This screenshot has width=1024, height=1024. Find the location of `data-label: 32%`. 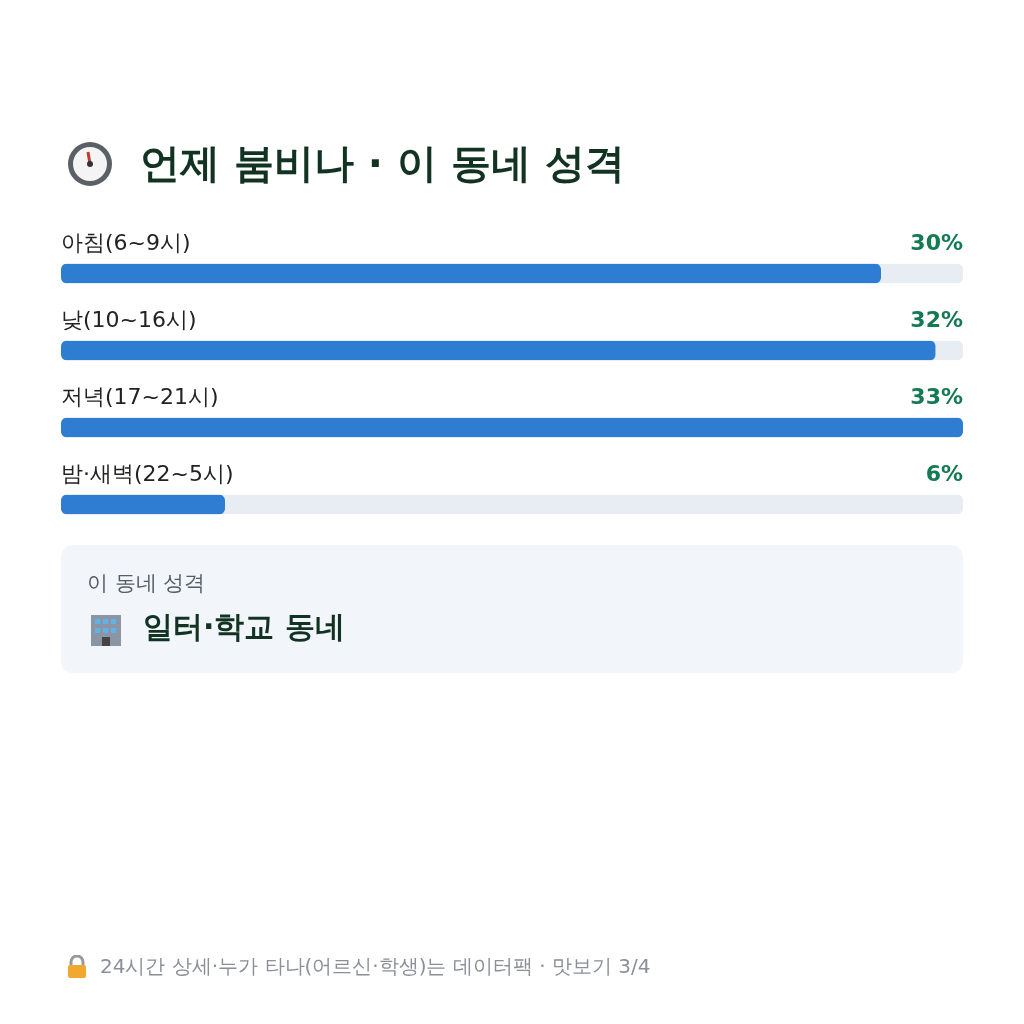

data-label: 32% is located at coordinates (936, 319).